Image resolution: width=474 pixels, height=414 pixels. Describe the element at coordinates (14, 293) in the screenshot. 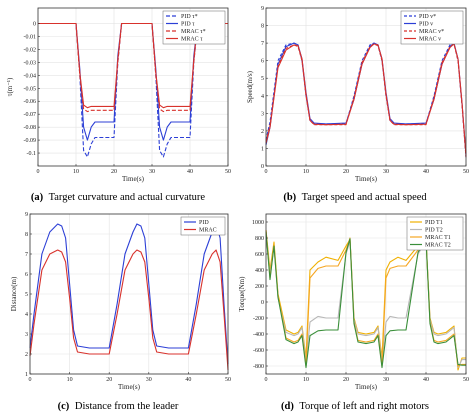

I see `ylabel-c: Distance(m)` at that location.